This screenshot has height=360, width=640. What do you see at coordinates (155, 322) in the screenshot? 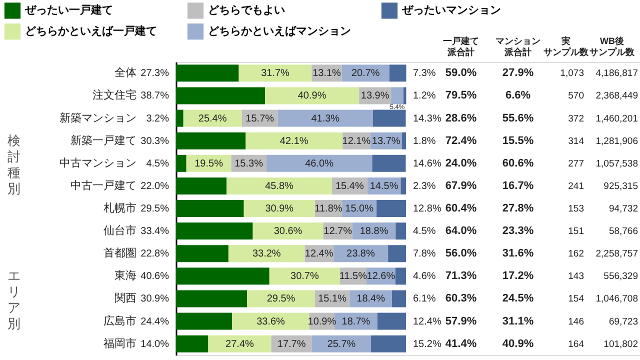
I see `data-label: 24.4%` at bounding box center [155, 322].